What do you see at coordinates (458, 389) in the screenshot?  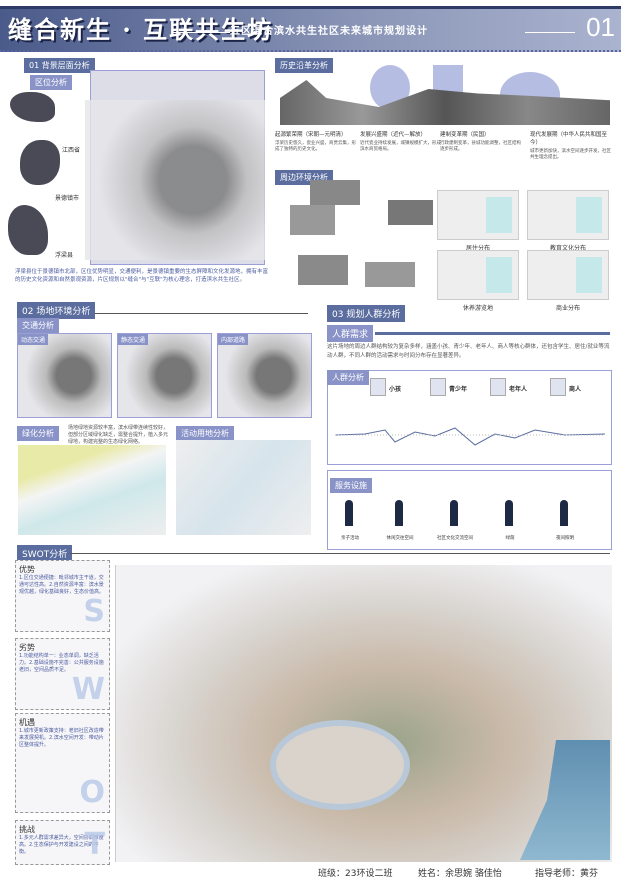 I see `group-label: 青少年` at bounding box center [458, 389].